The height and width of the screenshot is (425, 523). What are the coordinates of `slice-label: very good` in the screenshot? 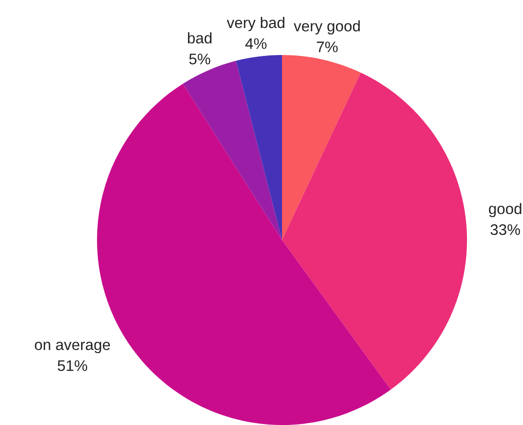 It's located at (327, 27).